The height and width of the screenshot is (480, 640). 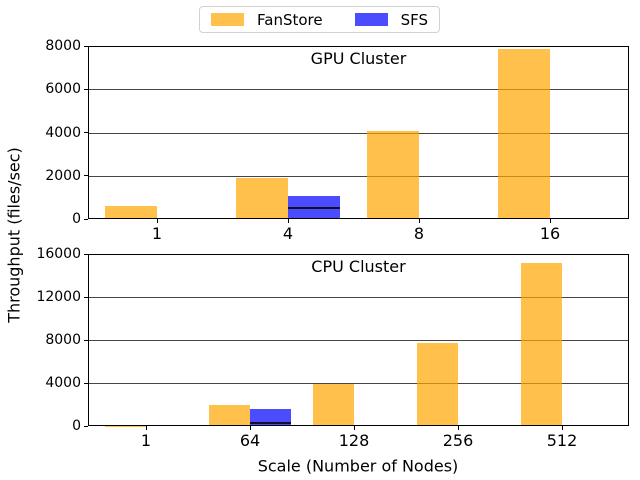 What do you see at coordinates (419, 233) in the screenshot?
I see `x-tick-label: 8` at bounding box center [419, 233].